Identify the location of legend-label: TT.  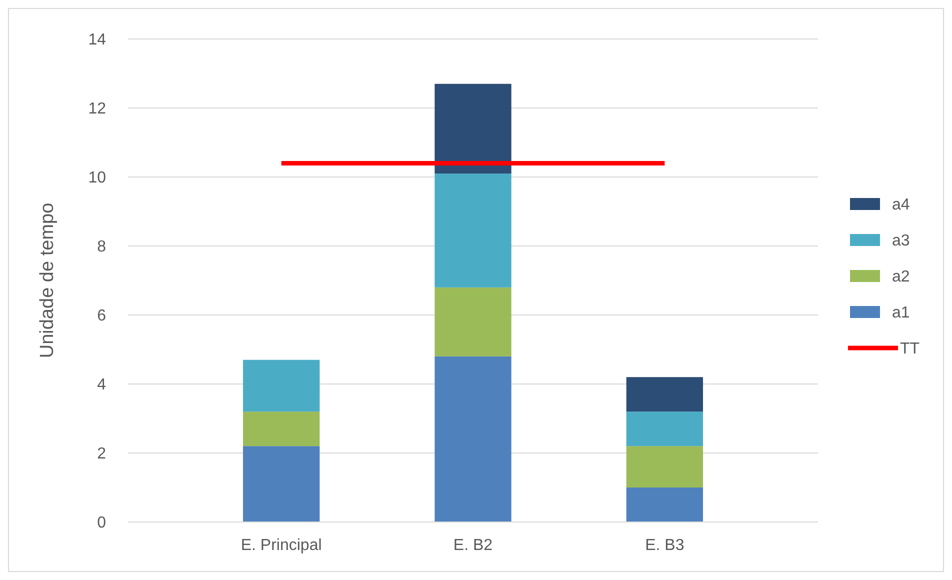
(910, 349).